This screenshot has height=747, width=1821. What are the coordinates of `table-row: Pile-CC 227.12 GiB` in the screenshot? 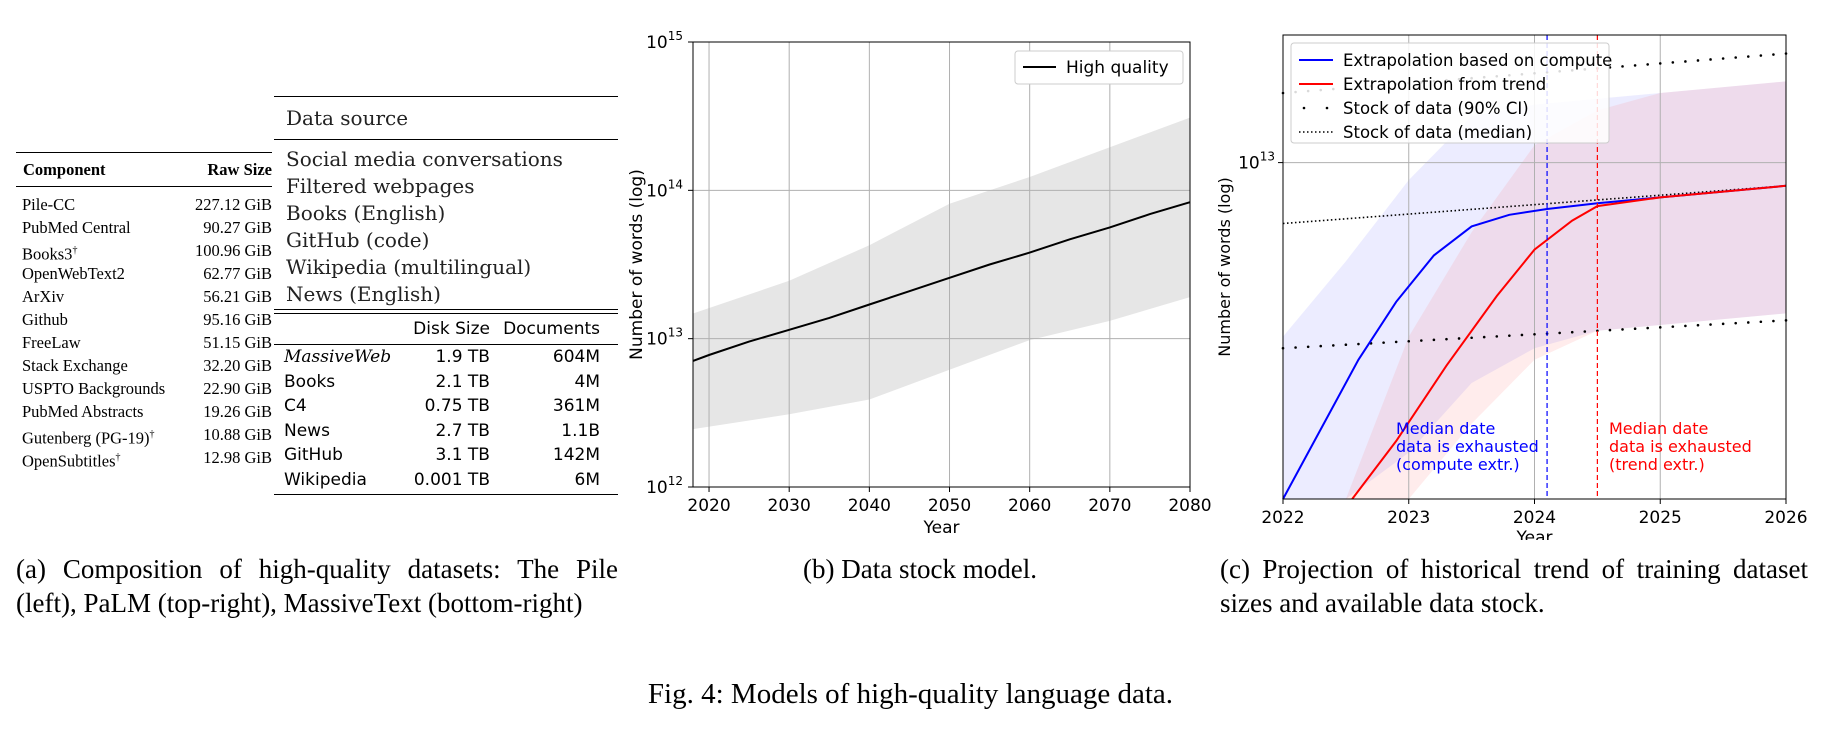 It's located at (144, 204).